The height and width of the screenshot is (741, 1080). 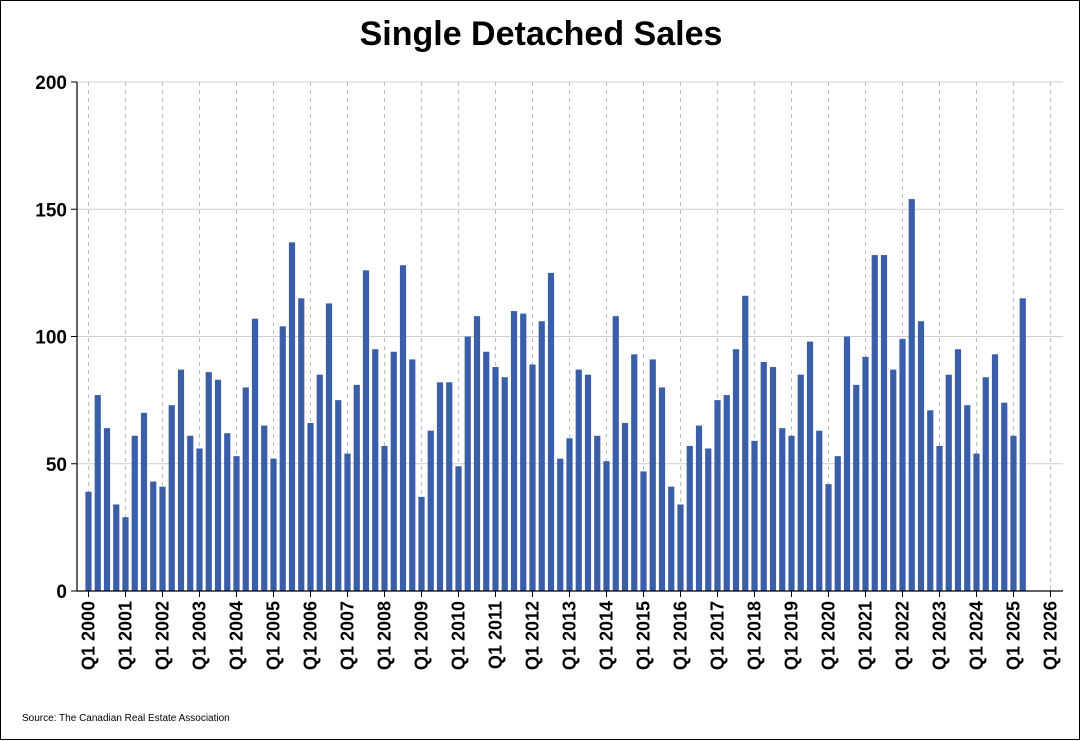 What do you see at coordinates (89, 635) in the screenshot?
I see `x-tick-label: Q1 2000` at bounding box center [89, 635].